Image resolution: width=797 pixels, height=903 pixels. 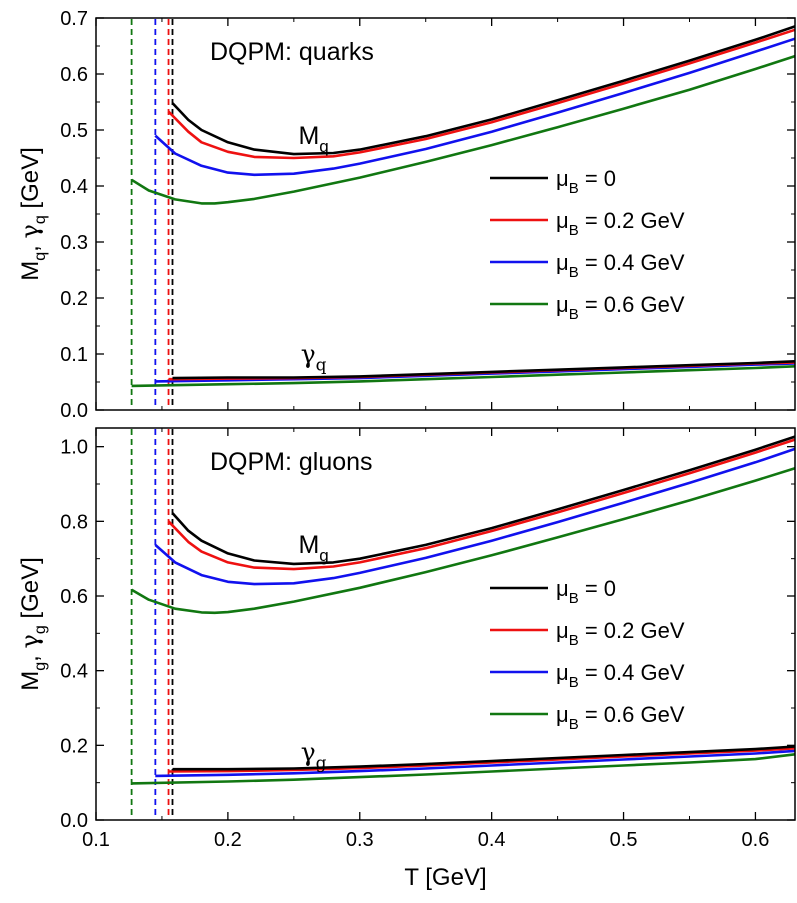 What do you see at coordinates (74, 522) in the screenshot?
I see `y-tick-label: 0.8` at bounding box center [74, 522].